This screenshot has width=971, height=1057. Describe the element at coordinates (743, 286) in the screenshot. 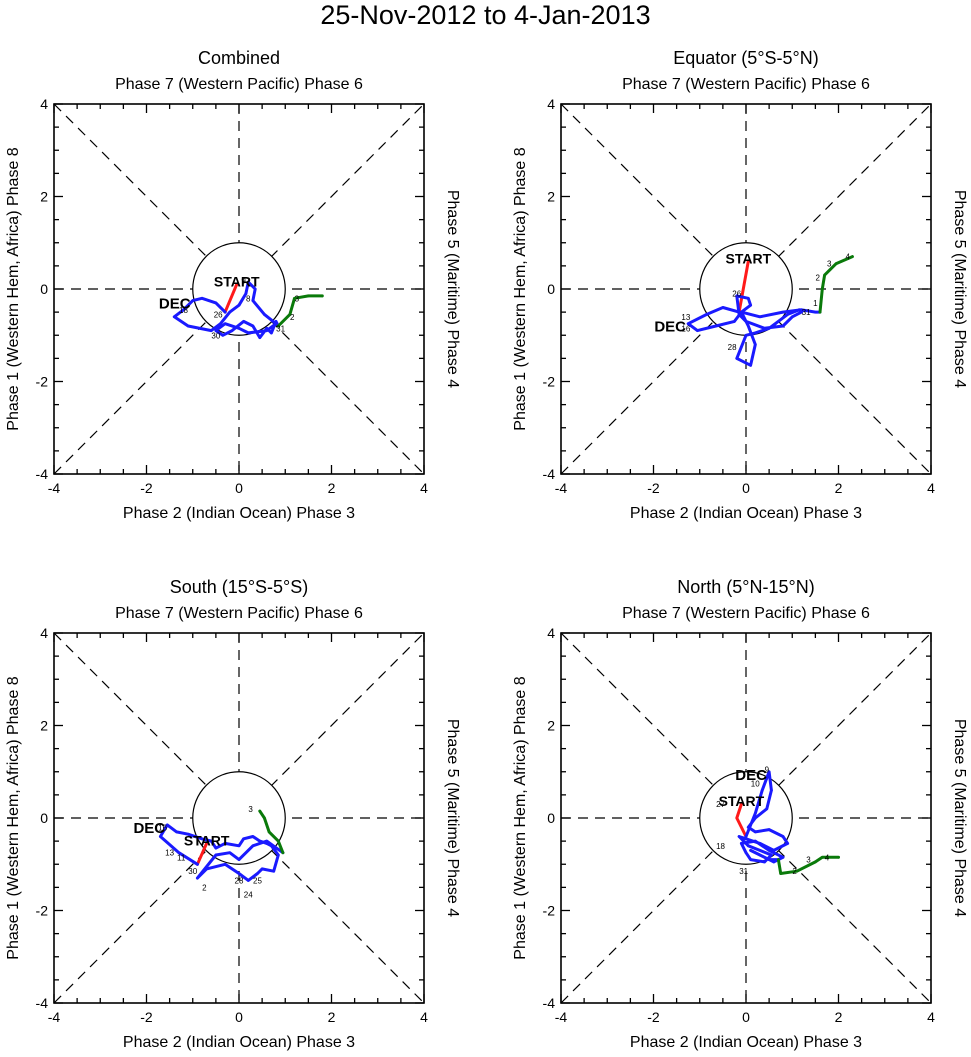

I see `series-line-nov` at that location.